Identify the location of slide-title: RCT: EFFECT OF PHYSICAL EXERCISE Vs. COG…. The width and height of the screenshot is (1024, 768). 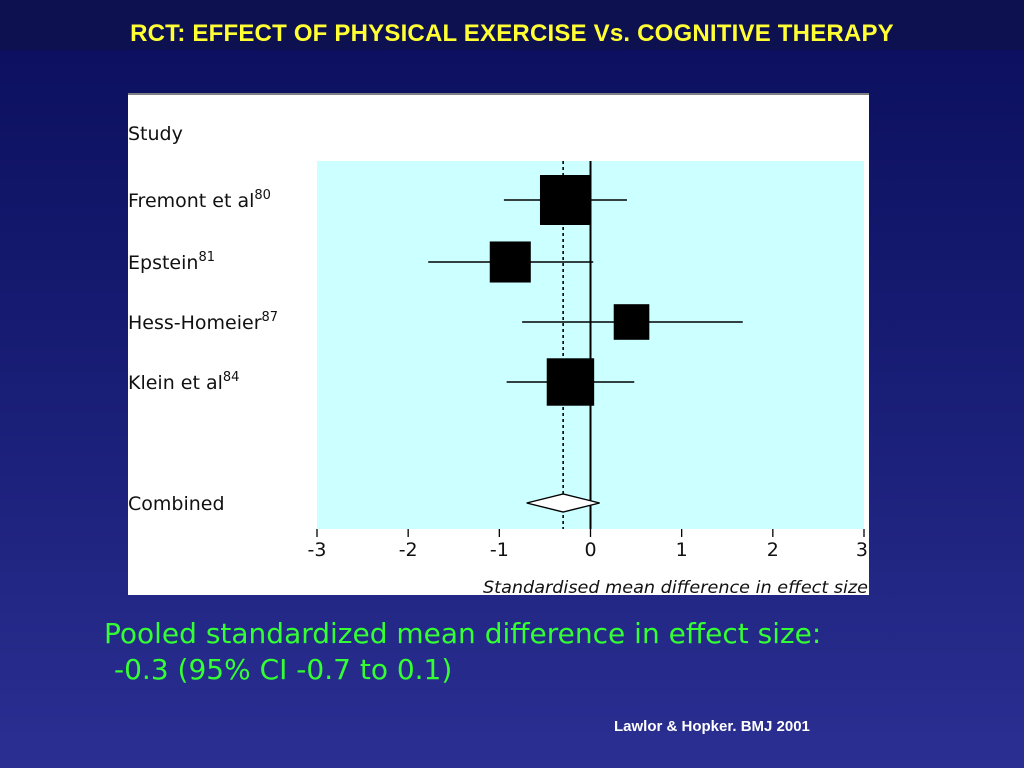
(512, 33).